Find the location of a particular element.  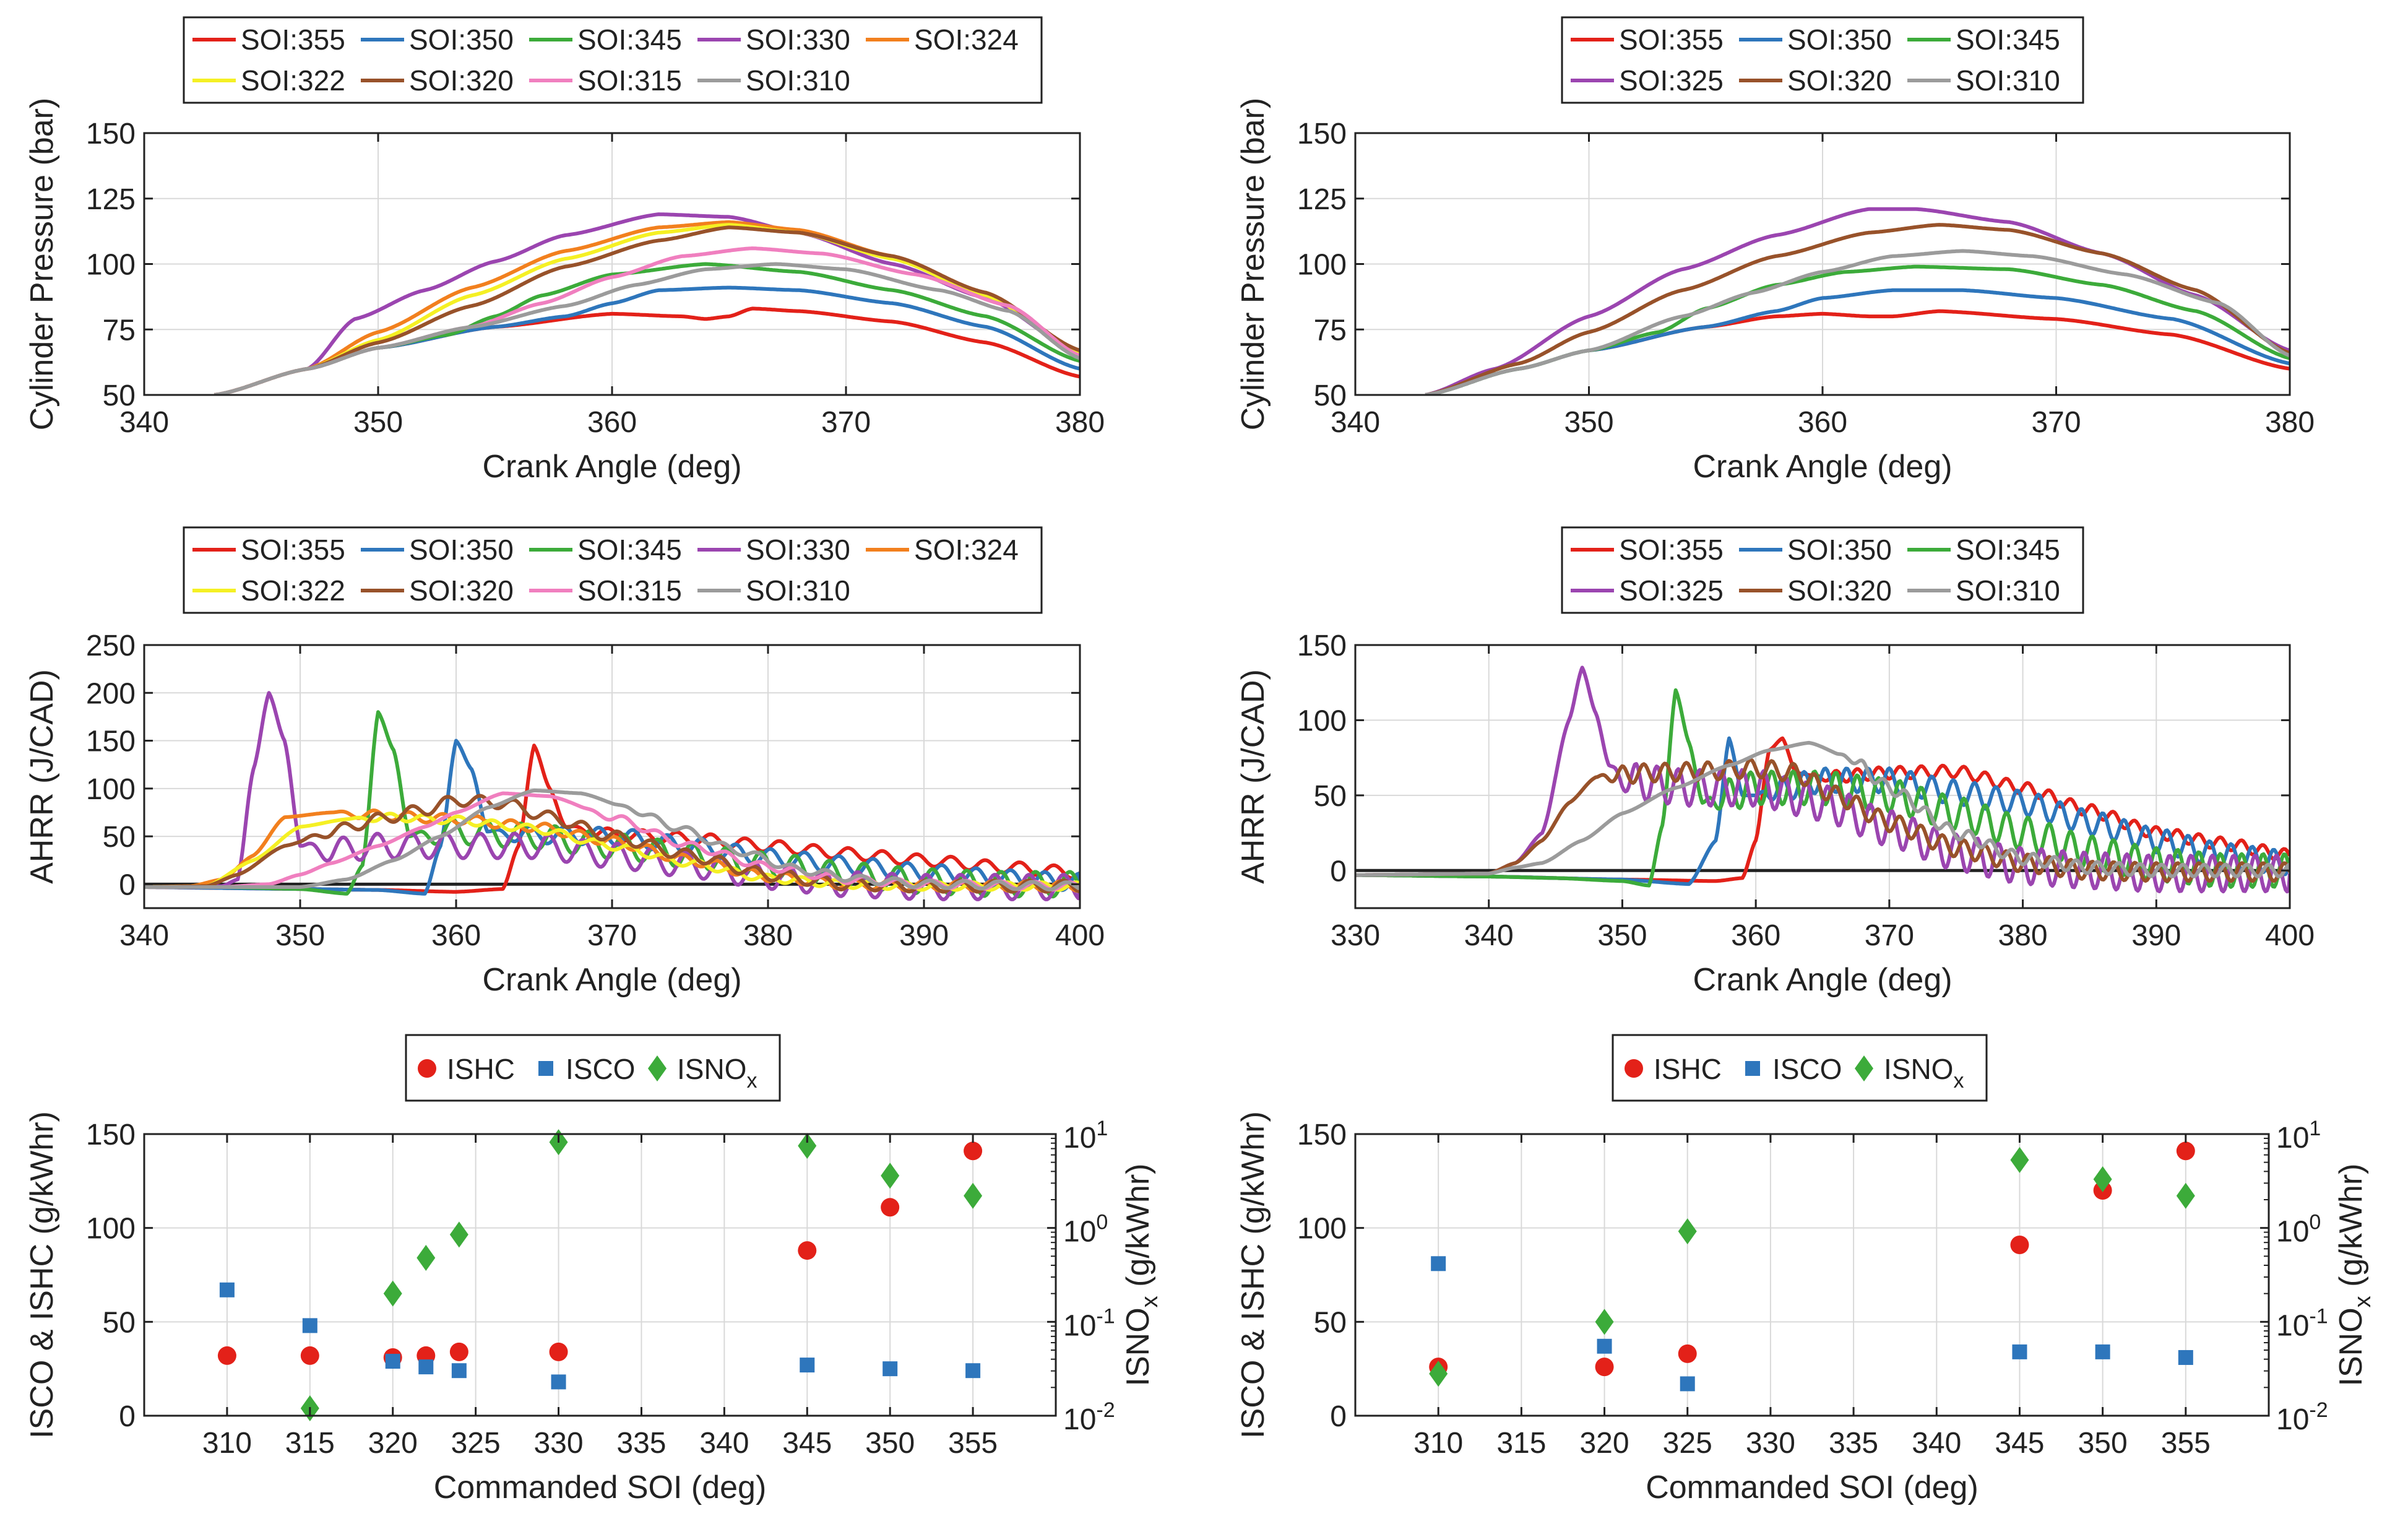

y-tick-label: 125 is located at coordinates (111, 199).